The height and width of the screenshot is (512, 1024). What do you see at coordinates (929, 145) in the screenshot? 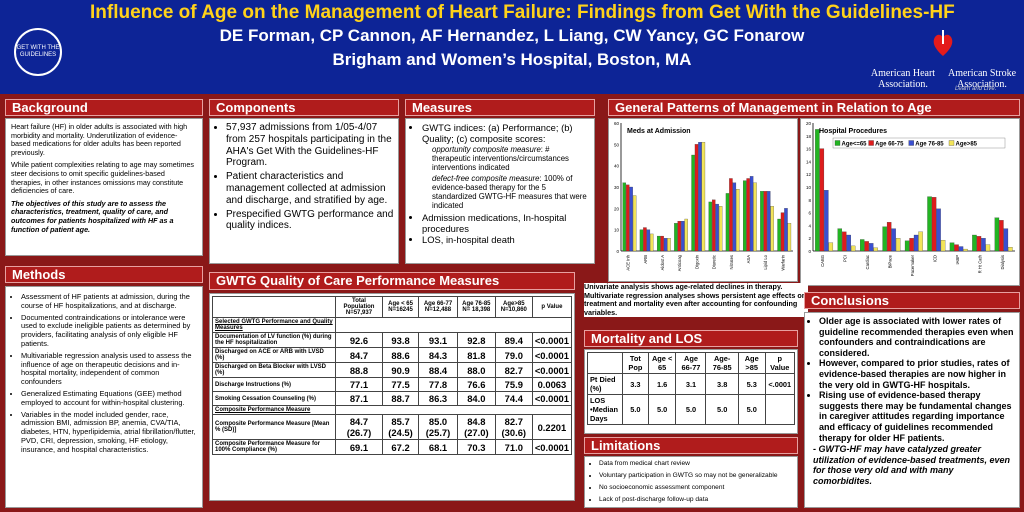
I see `legend-label: Age 76-85` at bounding box center [929, 145].